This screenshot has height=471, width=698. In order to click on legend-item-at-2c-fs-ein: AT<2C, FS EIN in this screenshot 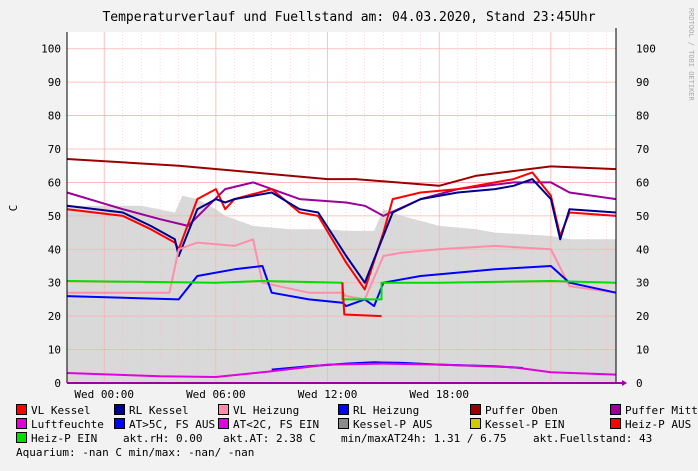, I will do `click(268, 425)`.